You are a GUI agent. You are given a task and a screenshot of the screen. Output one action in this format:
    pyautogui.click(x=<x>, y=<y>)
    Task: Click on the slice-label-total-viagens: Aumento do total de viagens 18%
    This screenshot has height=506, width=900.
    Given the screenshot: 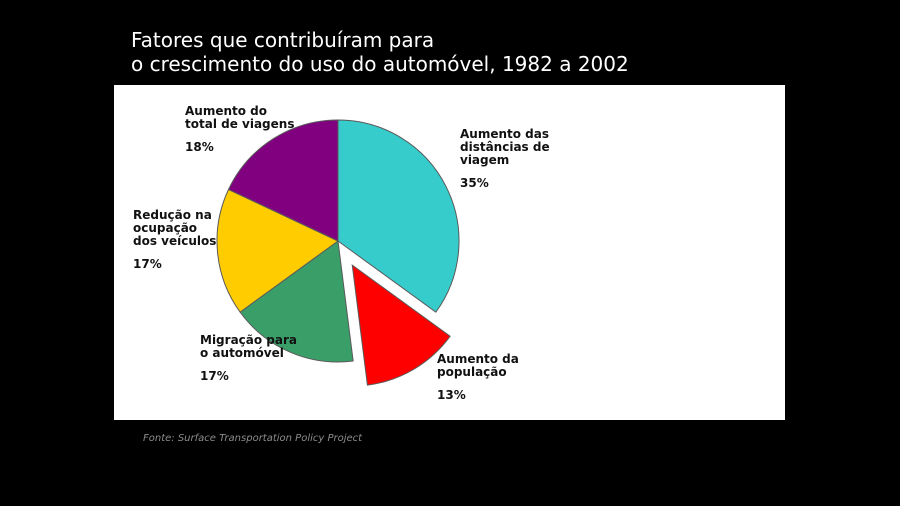 What is the action you would take?
    pyautogui.click(x=239, y=129)
    